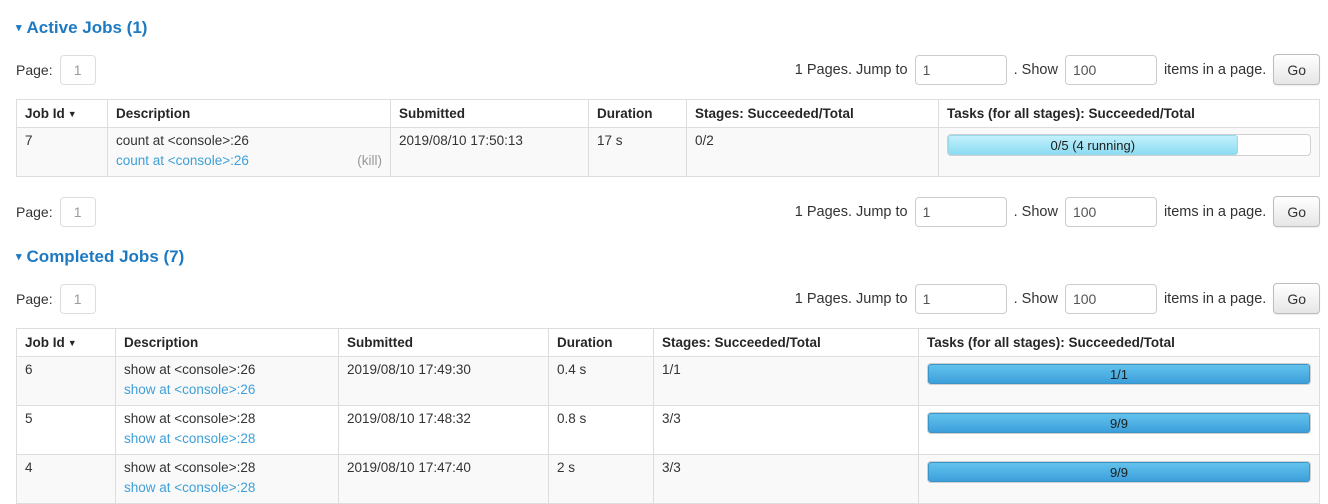 This screenshot has width=1328, height=504. Describe the element at coordinates (668, 28) in the screenshot. I see `active-jobs-header: ▾ Active Jobs (1)` at that location.